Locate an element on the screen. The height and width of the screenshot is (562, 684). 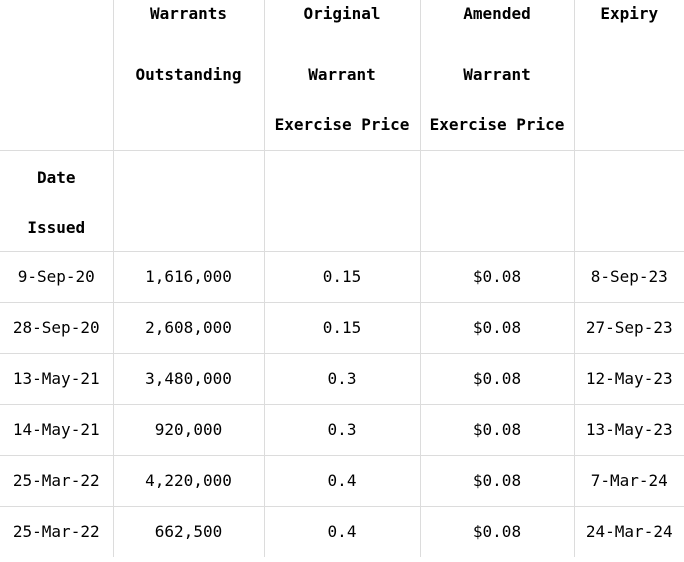
header-line: Amended is located at coordinates (497, 13).